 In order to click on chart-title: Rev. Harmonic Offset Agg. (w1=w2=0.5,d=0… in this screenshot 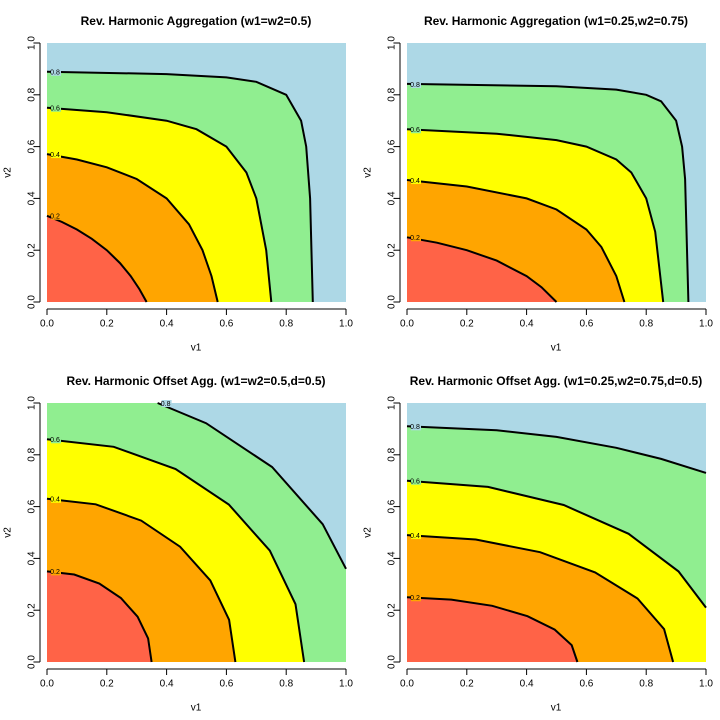, I will do `click(195, 381)`.